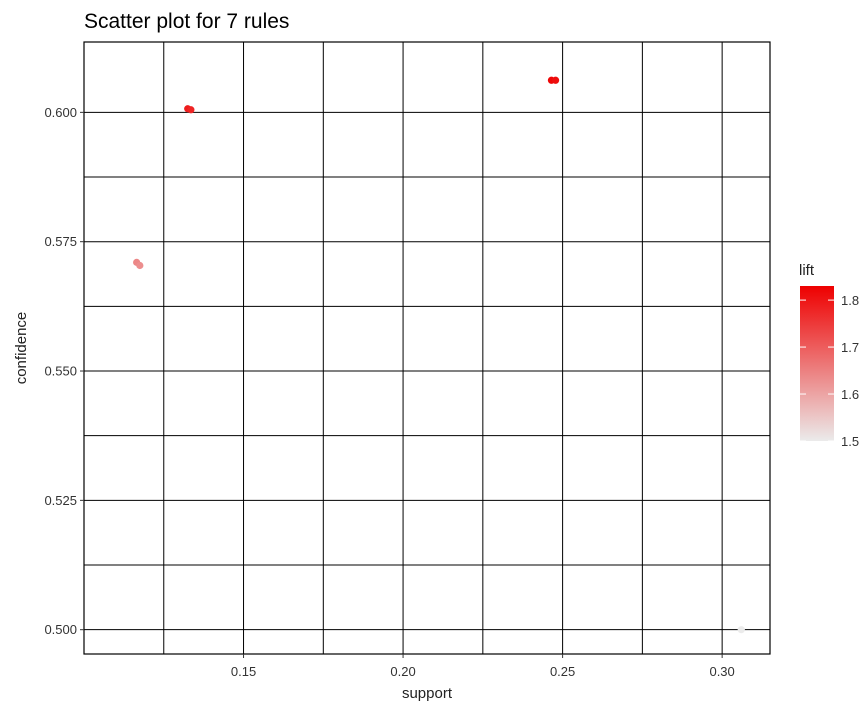  Describe the element at coordinates (807, 270) in the screenshot. I see `legend-title: lift` at that location.